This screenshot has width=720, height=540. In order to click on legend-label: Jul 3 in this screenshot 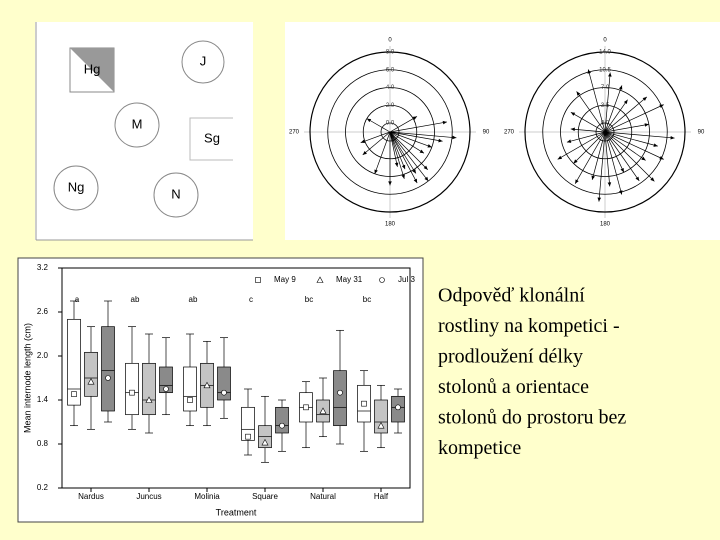, I will do `click(406, 279)`.